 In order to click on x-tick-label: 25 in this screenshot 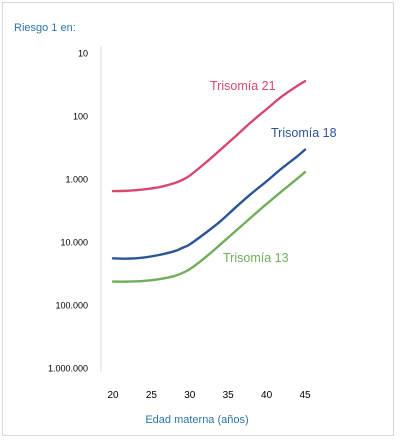, I will do `click(152, 395)`.